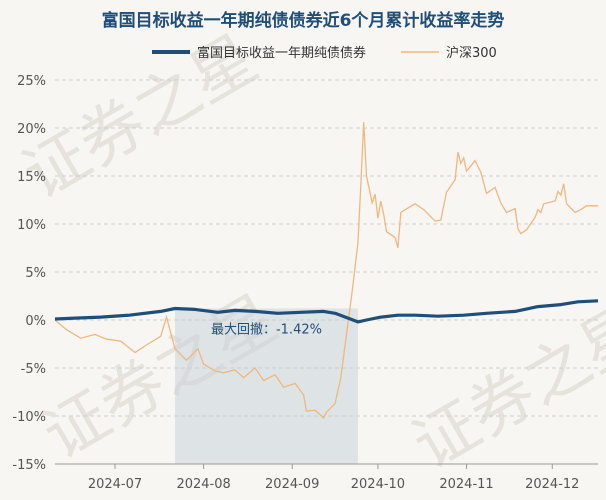  I want to click on y-tick-label: -5%, so click(33, 369).